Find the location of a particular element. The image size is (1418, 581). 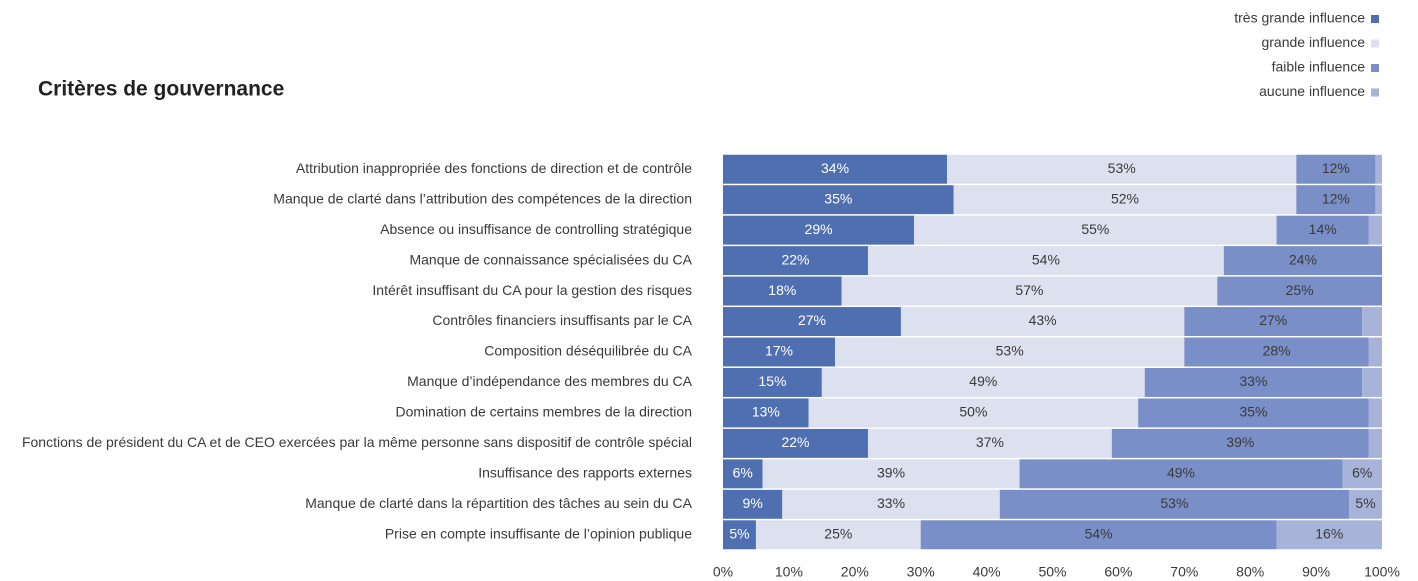

legend-label: grande influence is located at coordinates (1313, 42).